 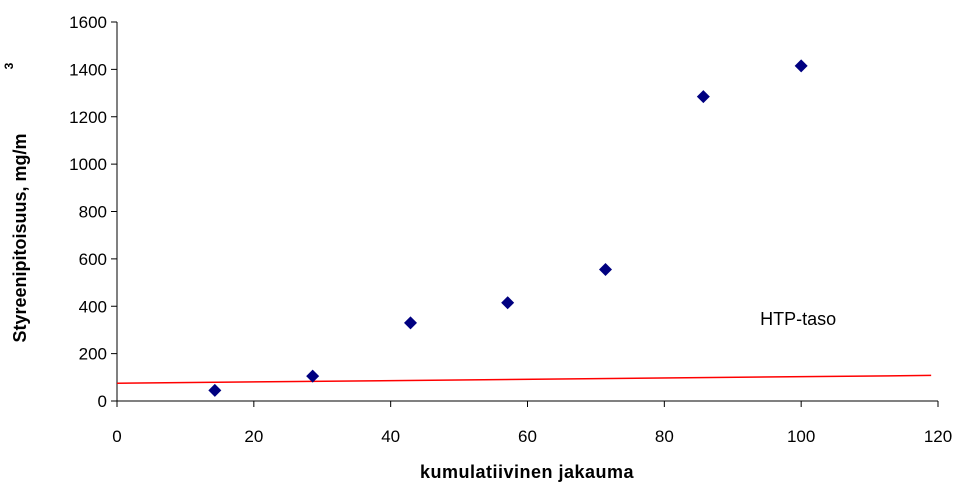 What do you see at coordinates (88, 69) in the screenshot?
I see `y-tick-label: 1400` at bounding box center [88, 69].